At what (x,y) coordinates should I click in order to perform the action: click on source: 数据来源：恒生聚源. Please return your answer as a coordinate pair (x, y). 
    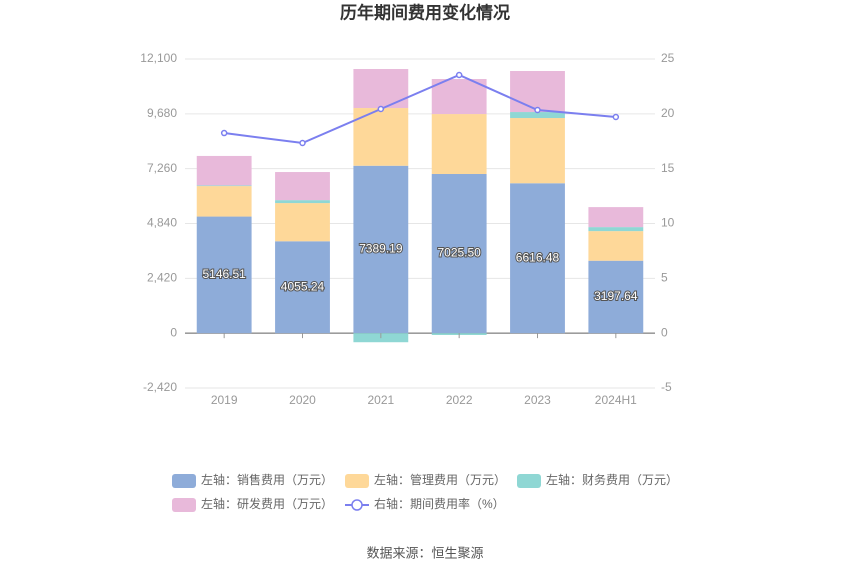
    Looking at the image, I should click on (424, 552).